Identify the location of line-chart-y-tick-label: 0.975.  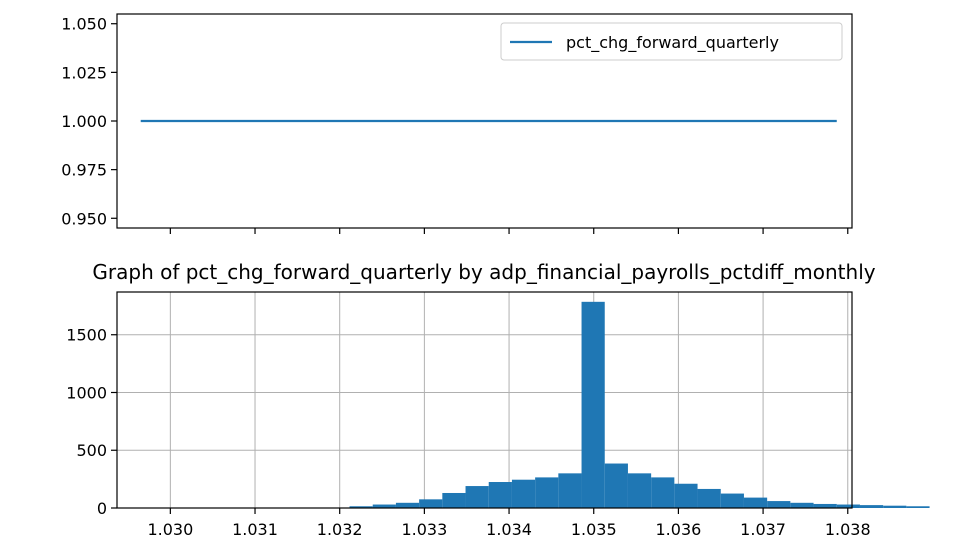
(84, 170).